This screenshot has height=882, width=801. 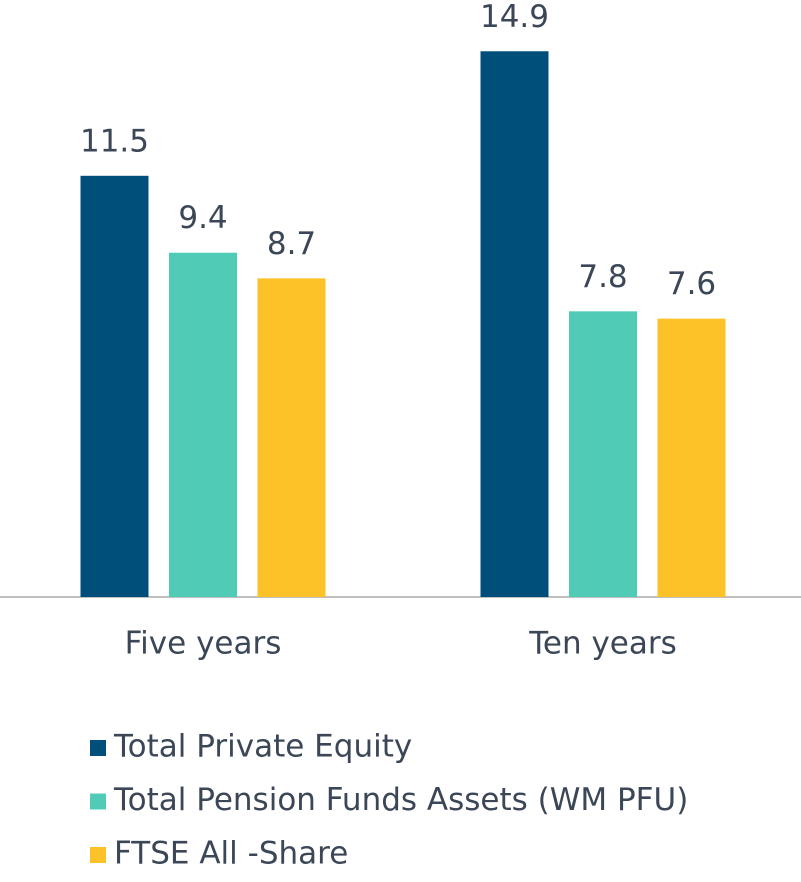 I want to click on data-label: 14.9, so click(x=514, y=17).